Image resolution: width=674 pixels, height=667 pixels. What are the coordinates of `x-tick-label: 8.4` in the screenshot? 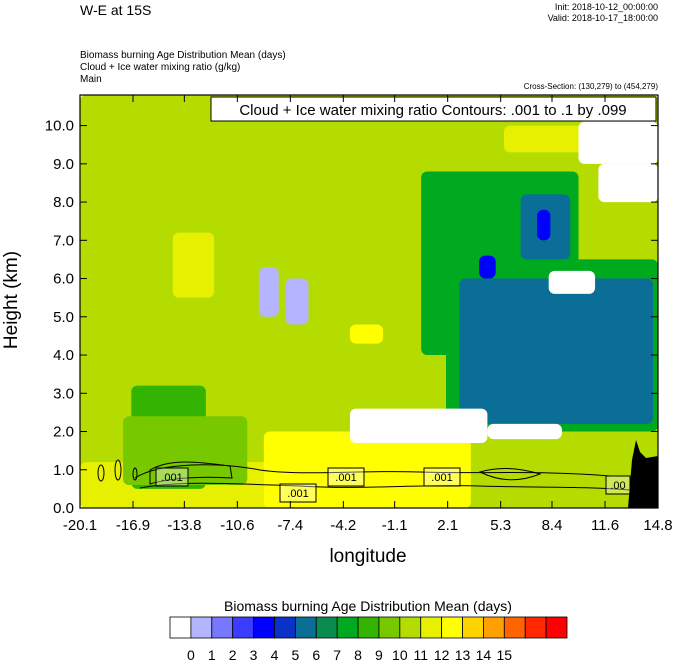 It's located at (552, 525).